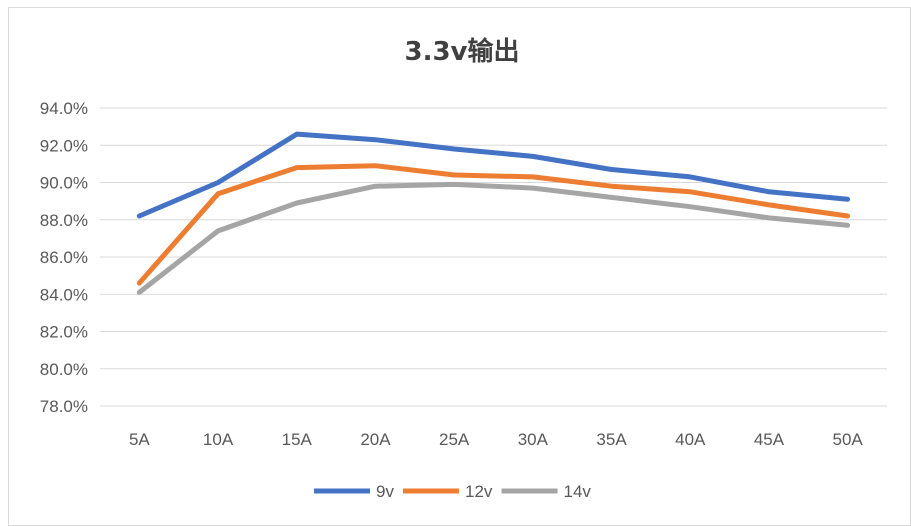  I want to click on y-tick-label: 86.0%, so click(64, 257).